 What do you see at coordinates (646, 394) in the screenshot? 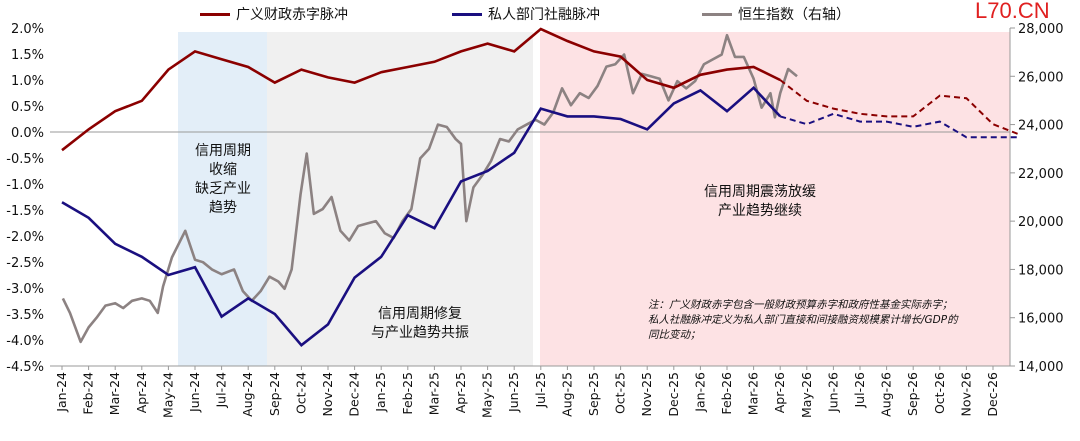
I see `x-tick: Nov-25` at bounding box center [646, 394].